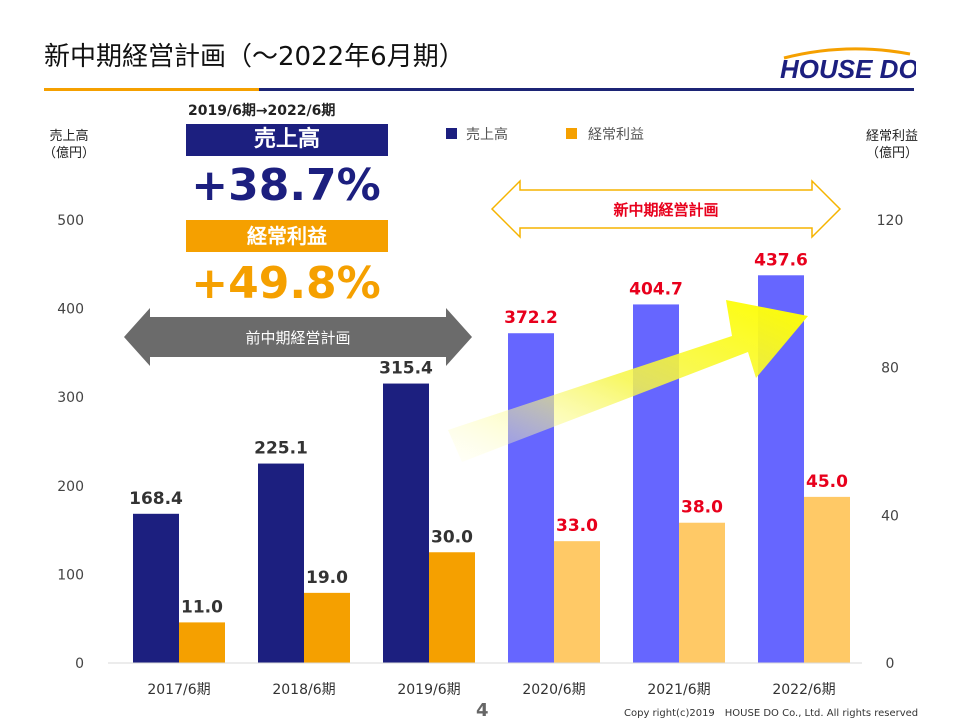  I want to click on growth-arrow, so click(628, 381).